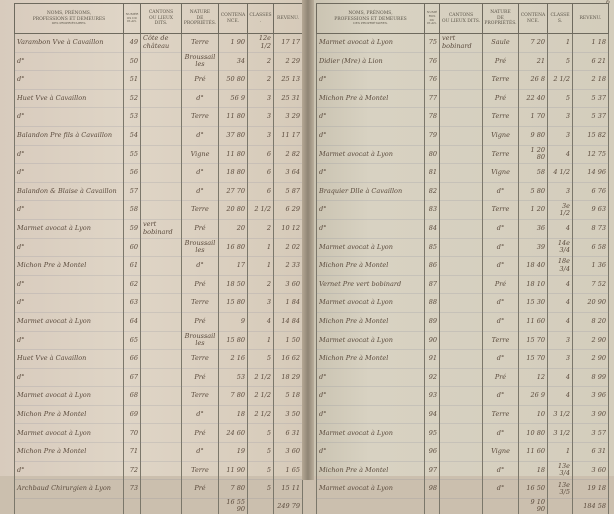 The image size is (614, 514). Describe the element at coordinates (462, 173) in the screenshot. I see `table-row: d° 81 Vigne 58 4 1/2 14 96` at that location.